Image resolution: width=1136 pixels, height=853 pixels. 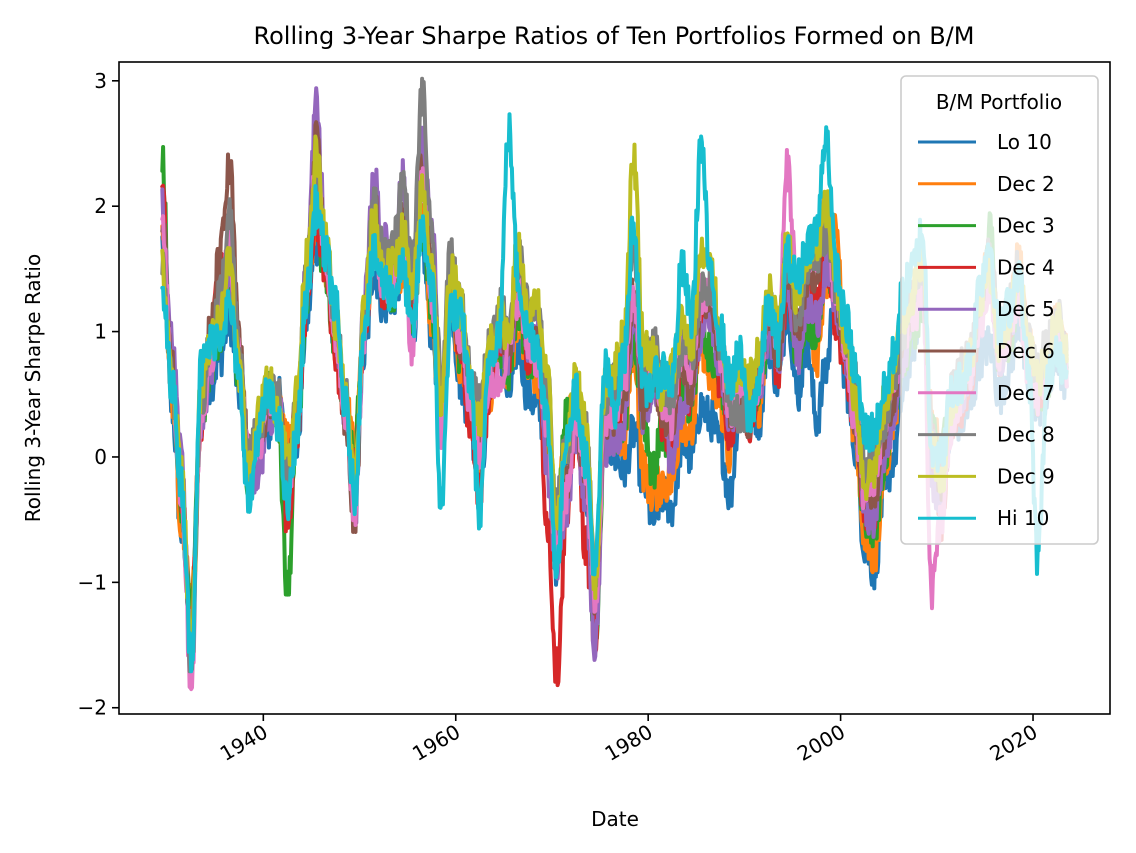 What do you see at coordinates (1026, 184) in the screenshot?
I see `legend-label: Dec 2` at bounding box center [1026, 184].